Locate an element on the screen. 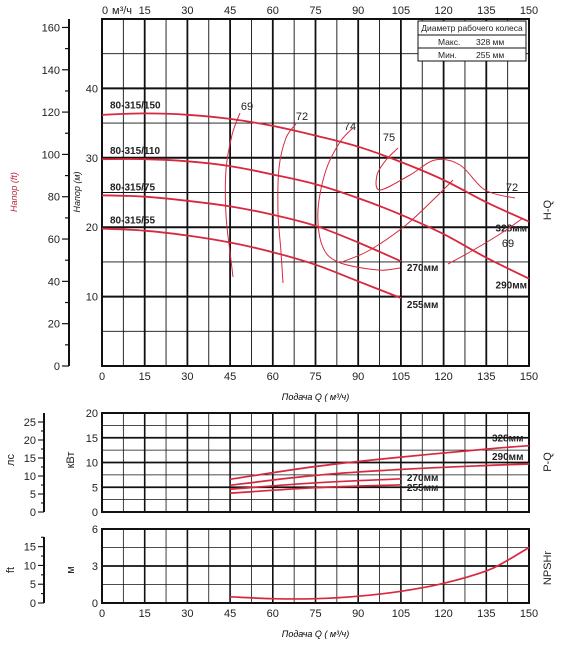  hq-series-end-label: 270мм is located at coordinates (422, 268).